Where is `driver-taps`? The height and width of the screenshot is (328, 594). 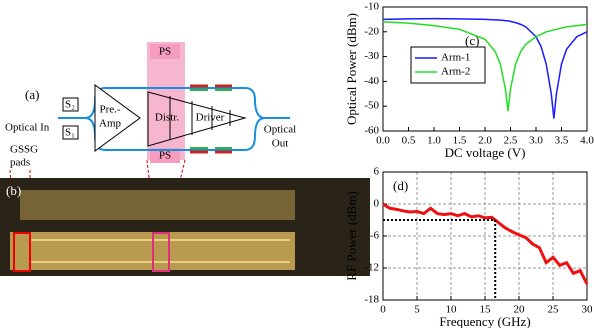
driver-taps is located at coordinates (200, 118).